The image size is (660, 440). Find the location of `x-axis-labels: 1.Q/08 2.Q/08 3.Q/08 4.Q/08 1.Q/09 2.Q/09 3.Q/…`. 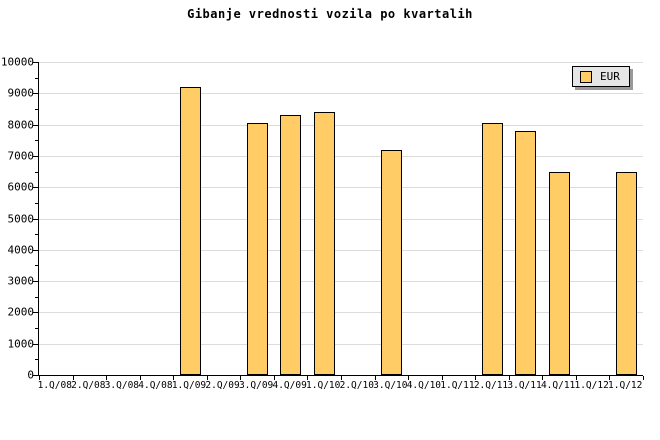

x-axis-labels: 1.Q/08 2.Q/08 3.Q/08 4.Q/08 1.Q/09 2.Q/09 3.Q/… is located at coordinates (340, 387).